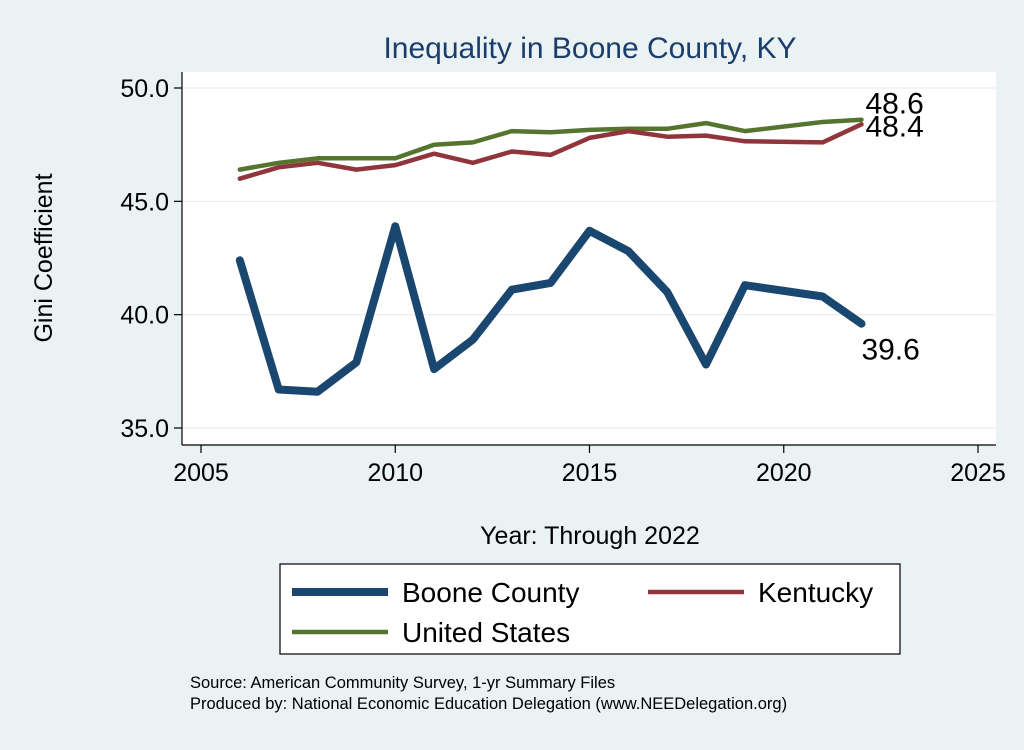 The height and width of the screenshot is (750, 1024). What do you see at coordinates (395, 473) in the screenshot?
I see `x-tick-label: 2010` at bounding box center [395, 473].